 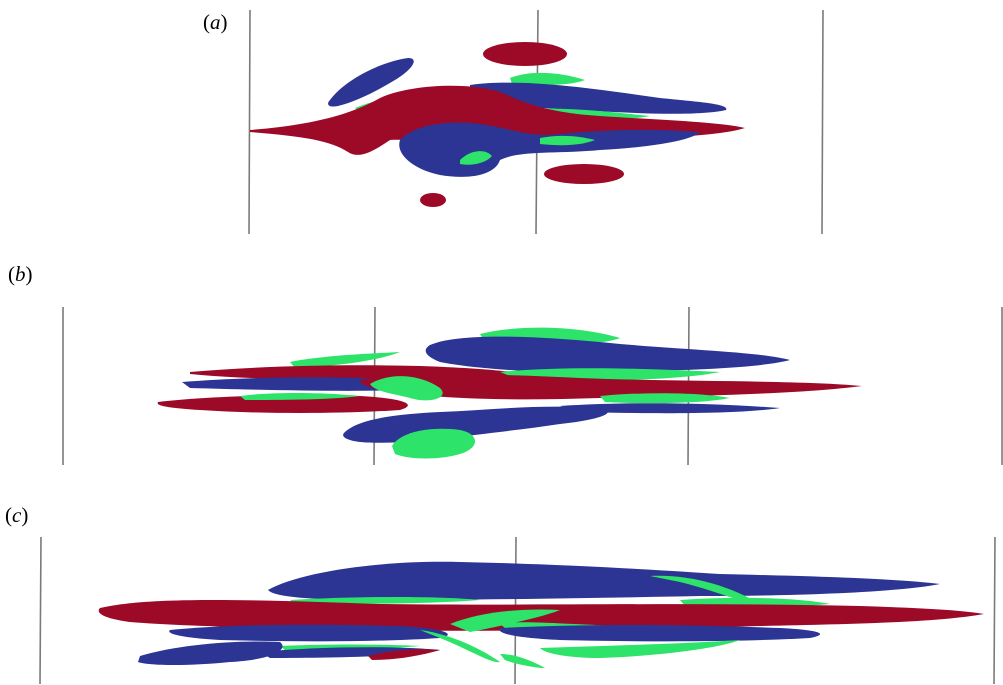 I want to click on panel-c-wall-left, so click(x=40, y=610).